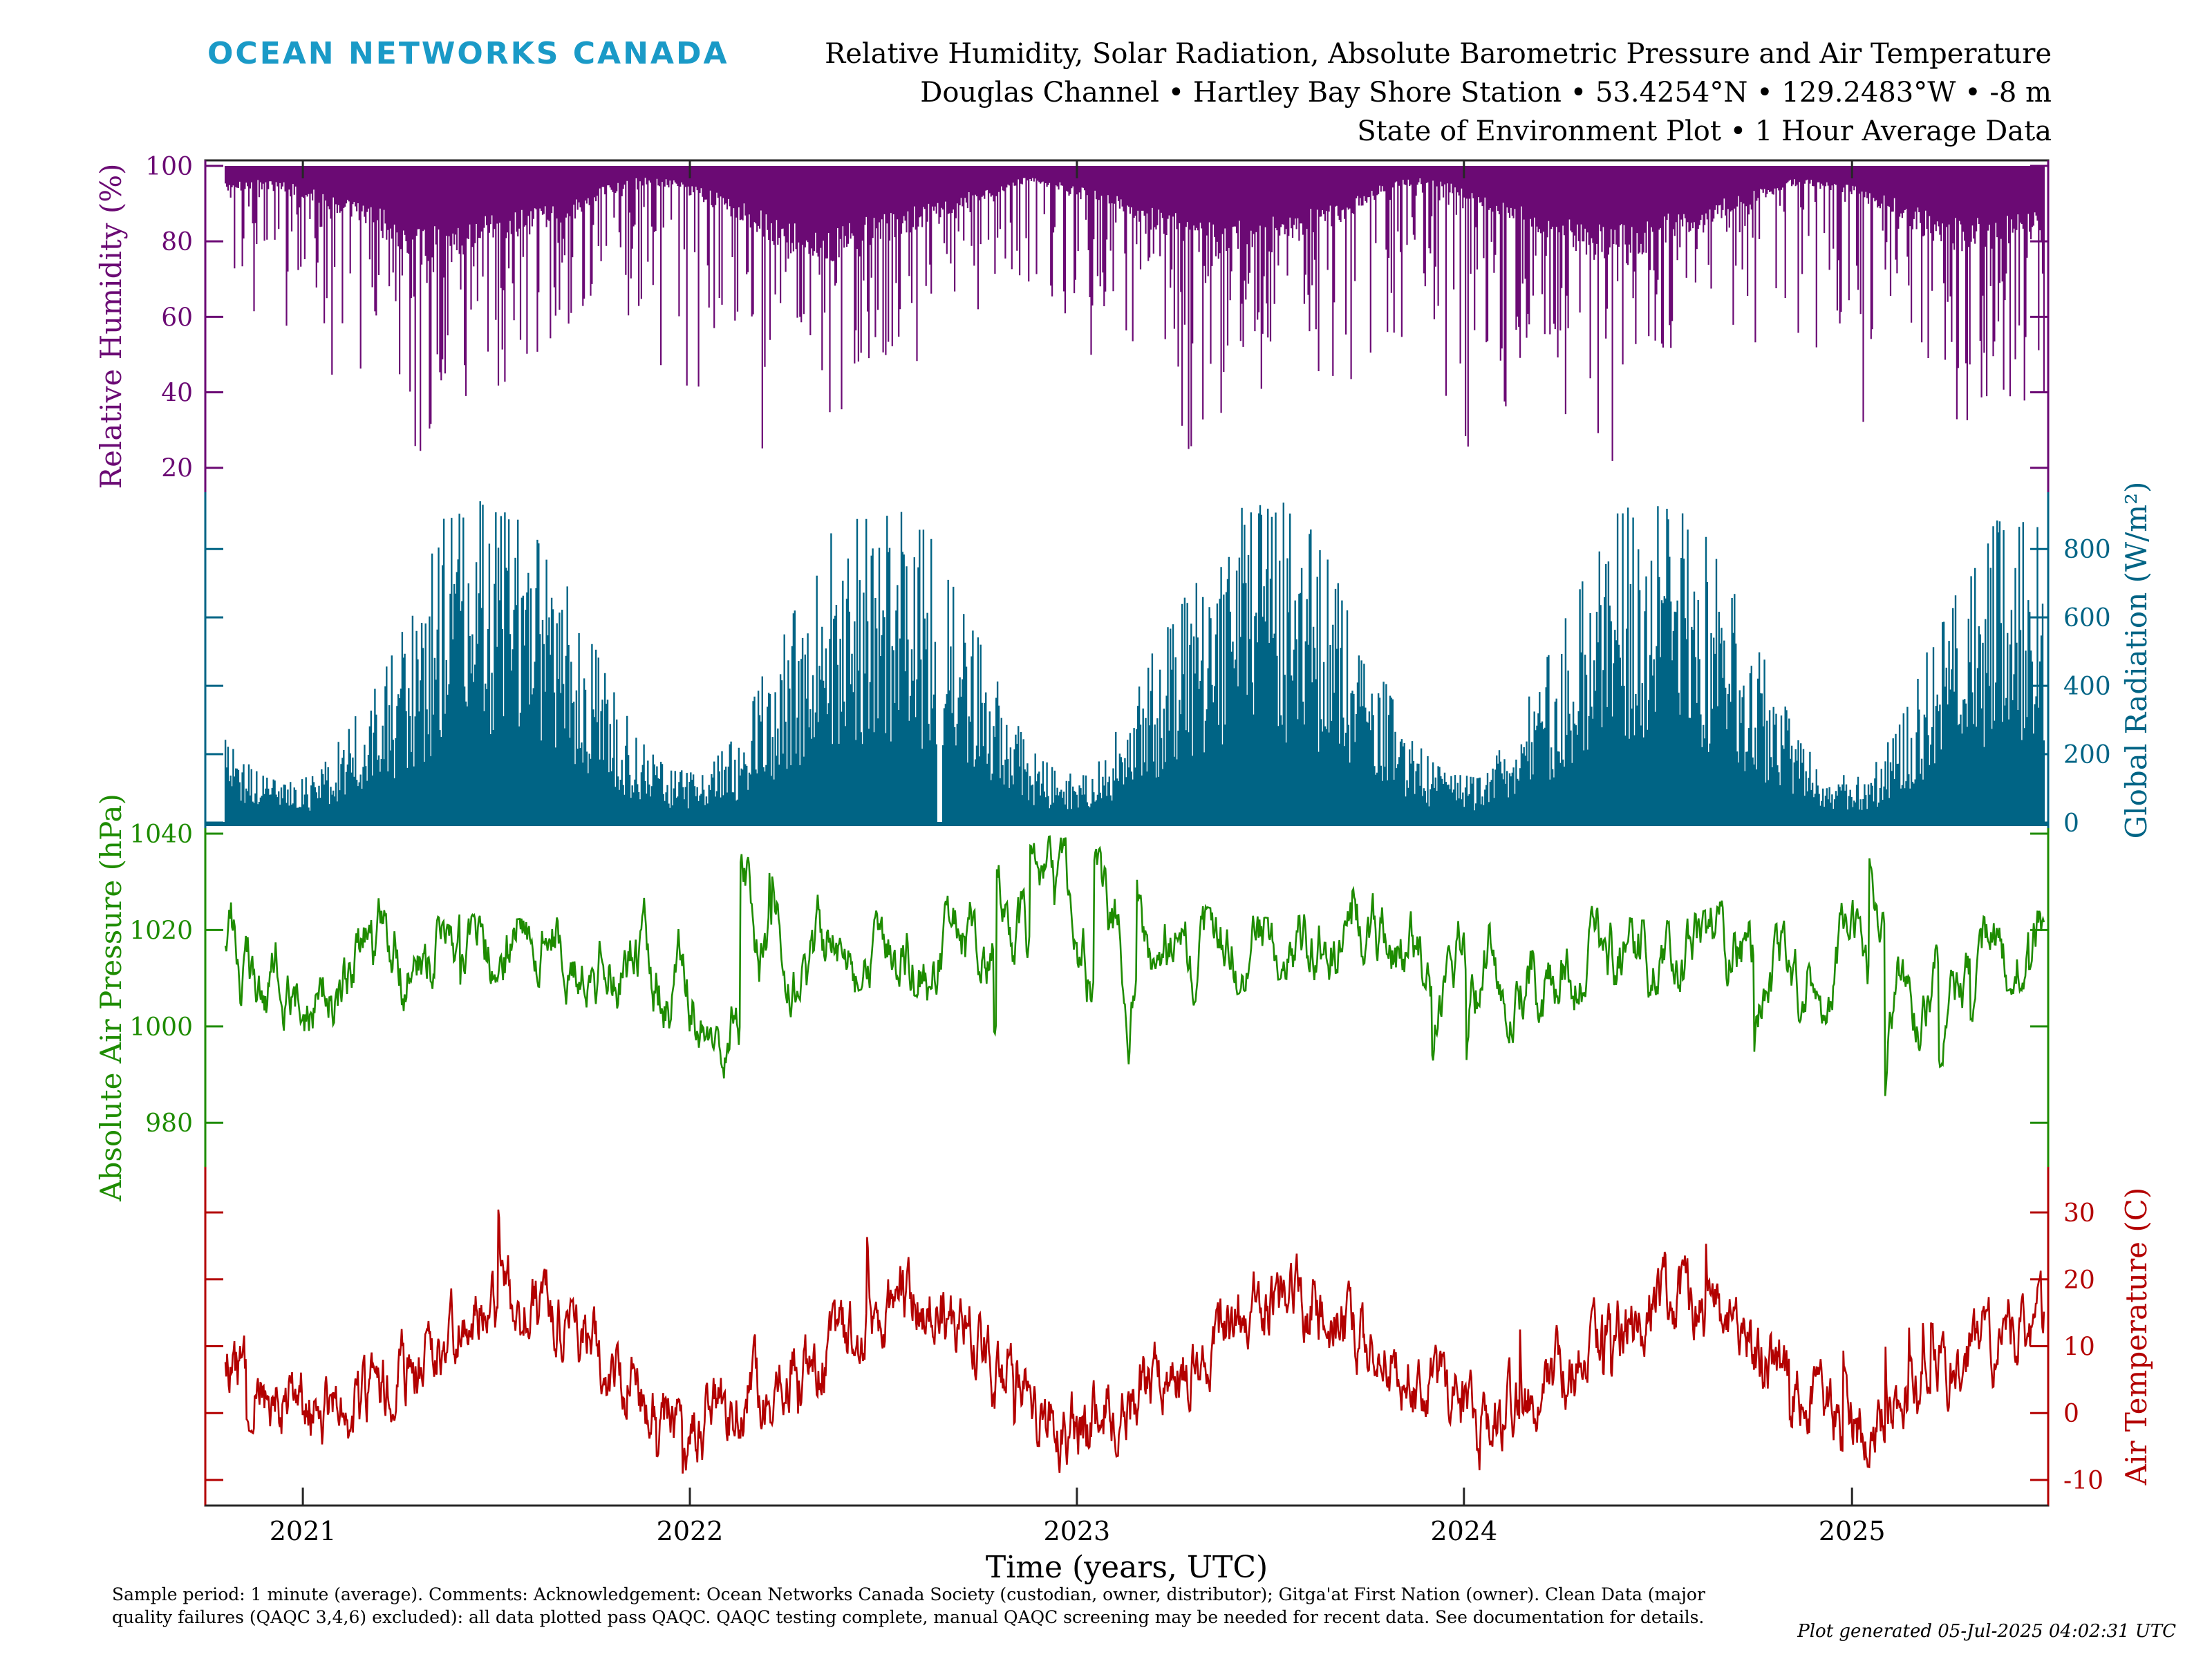 The image size is (2212, 1659). What do you see at coordinates (111, 998) in the screenshot?
I see `y-axis-label: Absolute Air Pressure (hPa)` at bounding box center [111, 998].